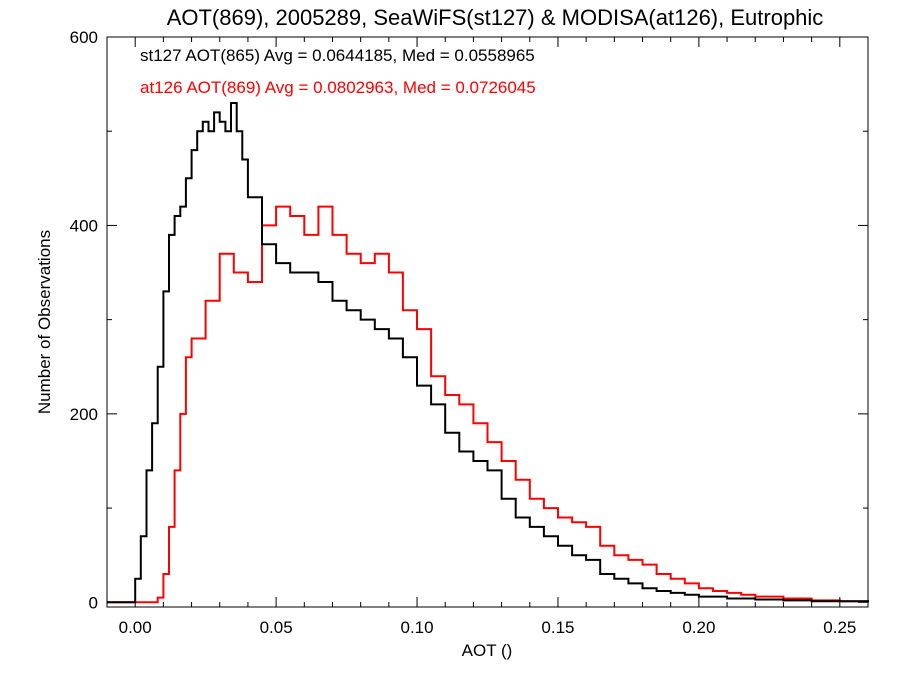 This screenshot has height=675, width=900. What do you see at coordinates (839, 627) in the screenshot?
I see `x-tick-label: 0.25` at bounding box center [839, 627].